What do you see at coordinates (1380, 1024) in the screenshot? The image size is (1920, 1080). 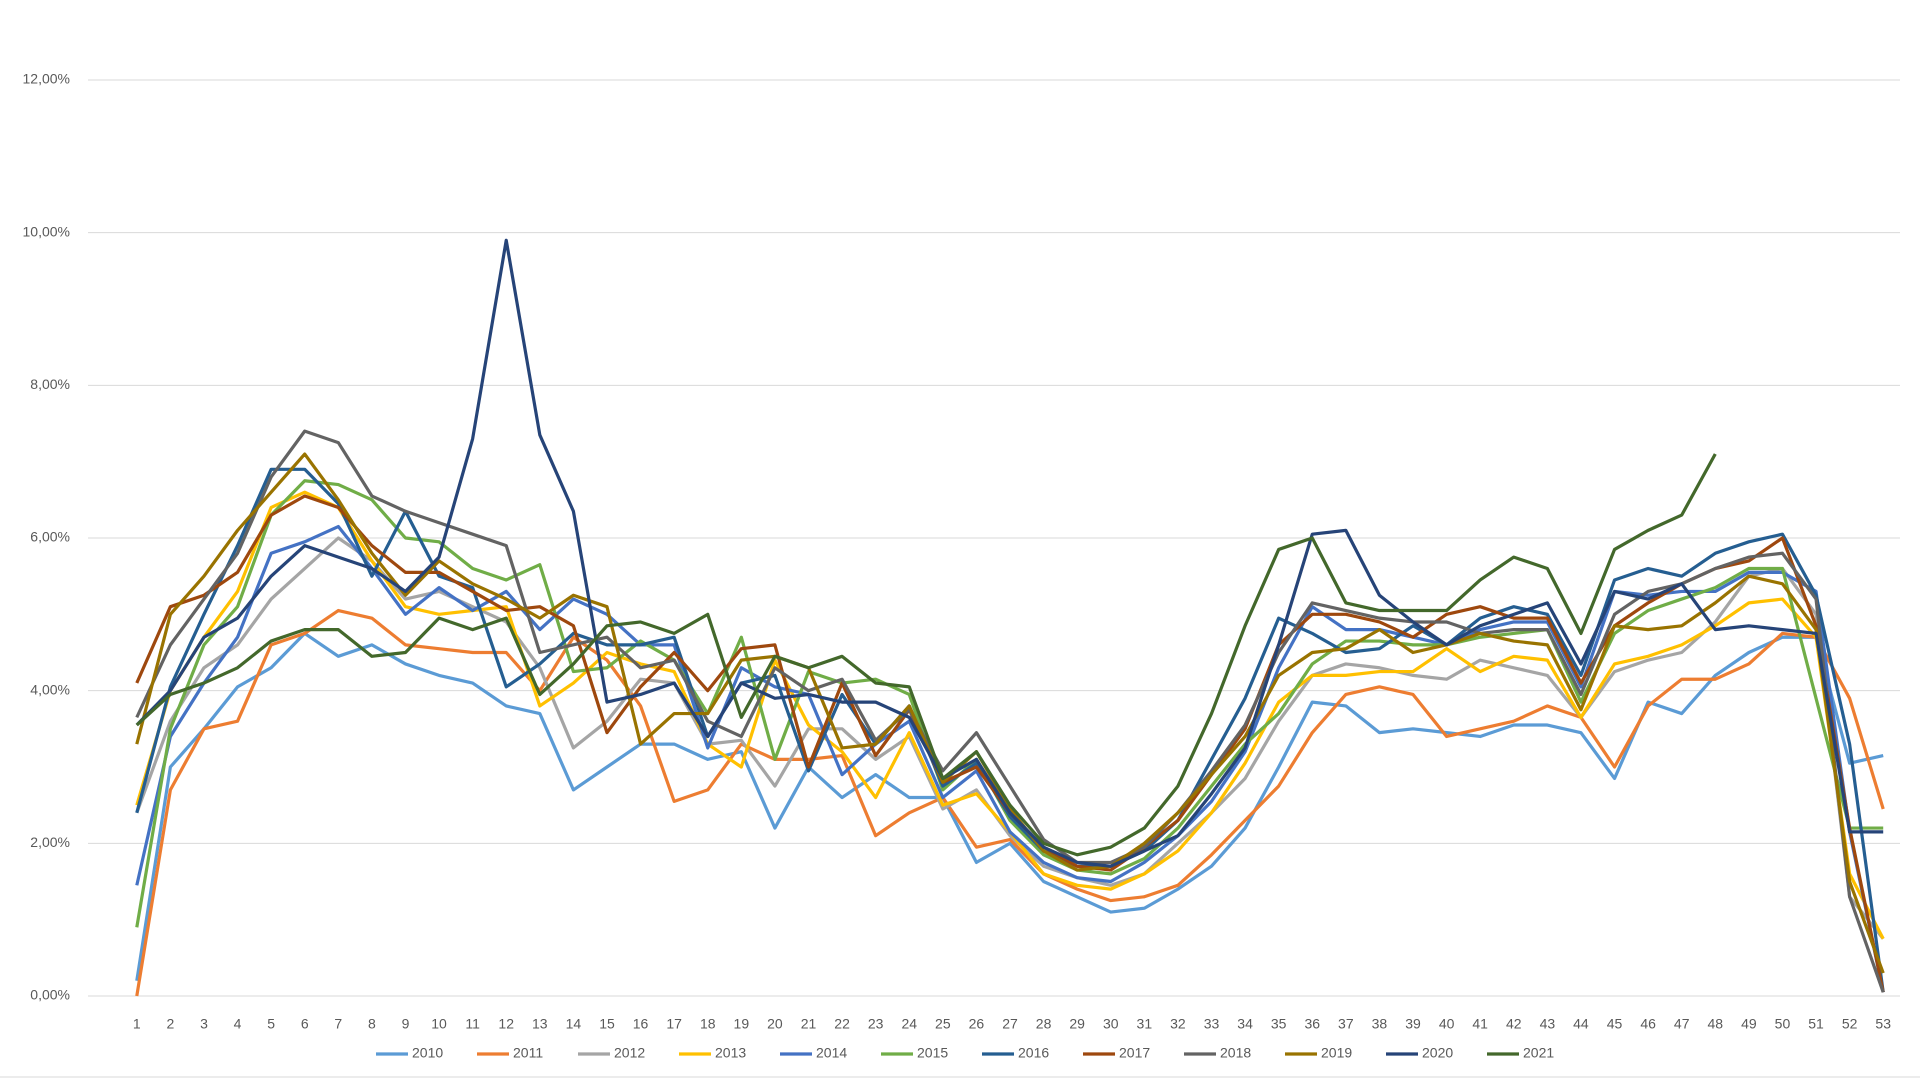 I see `x-tick-label: 38` at bounding box center [1380, 1024].